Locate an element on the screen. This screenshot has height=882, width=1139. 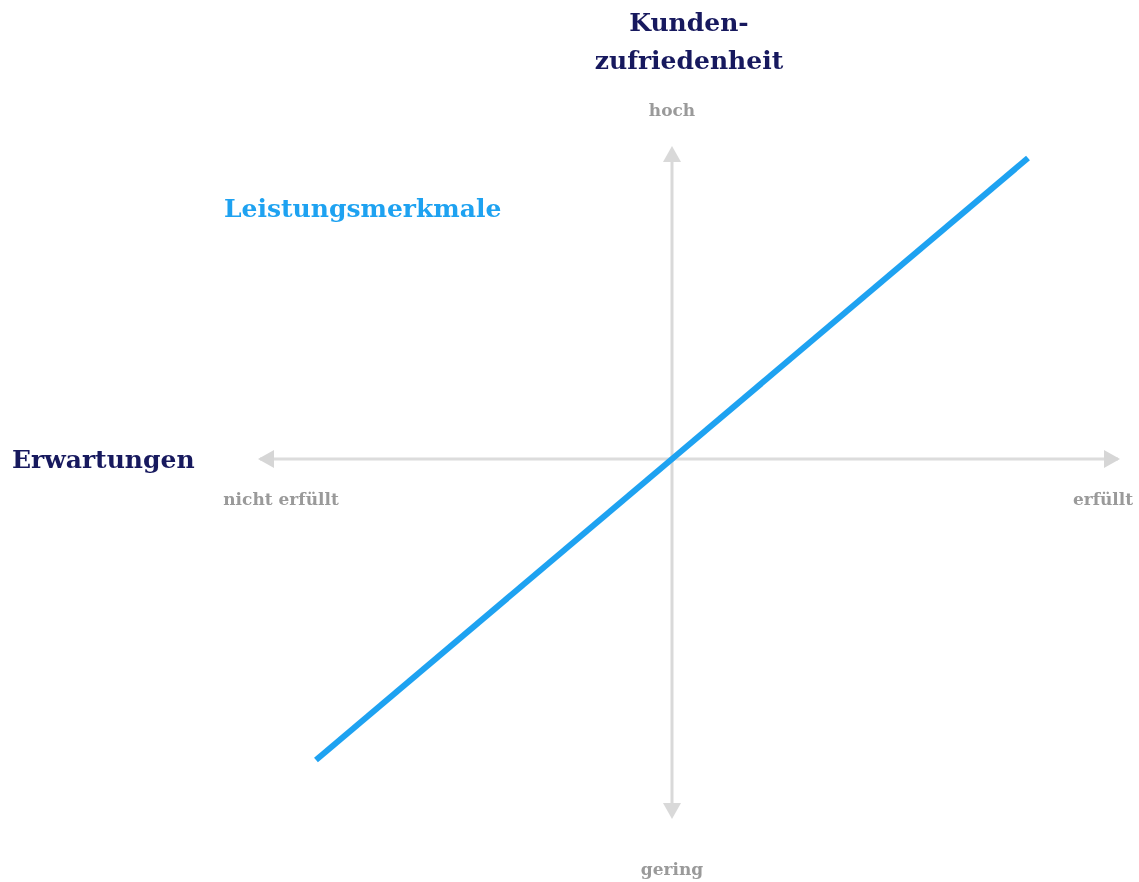
text: gering is located at coordinates (672, 869).